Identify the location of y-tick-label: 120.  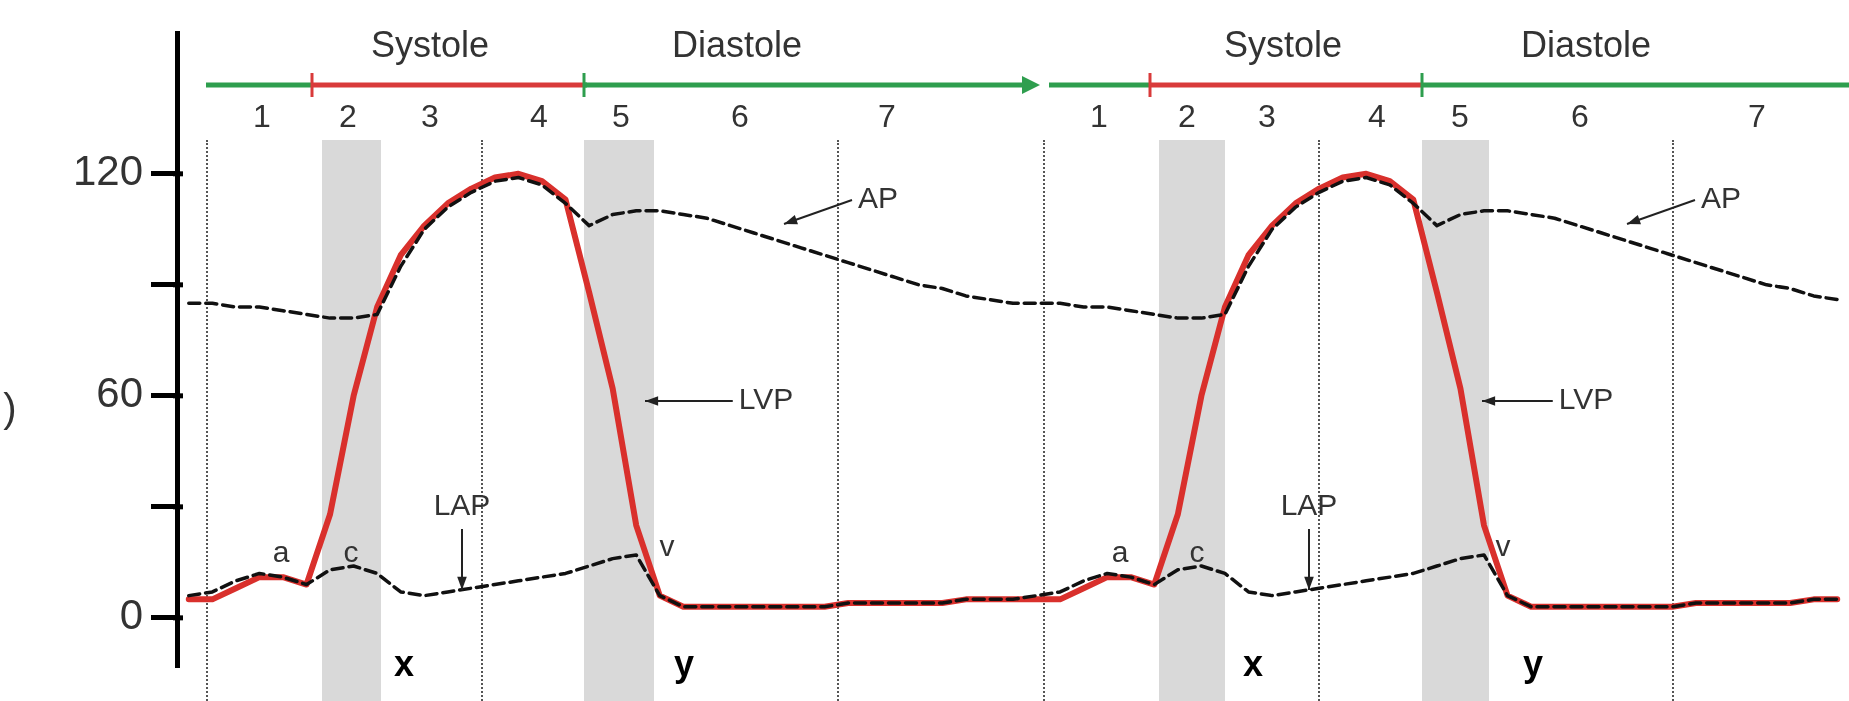
(107, 171).